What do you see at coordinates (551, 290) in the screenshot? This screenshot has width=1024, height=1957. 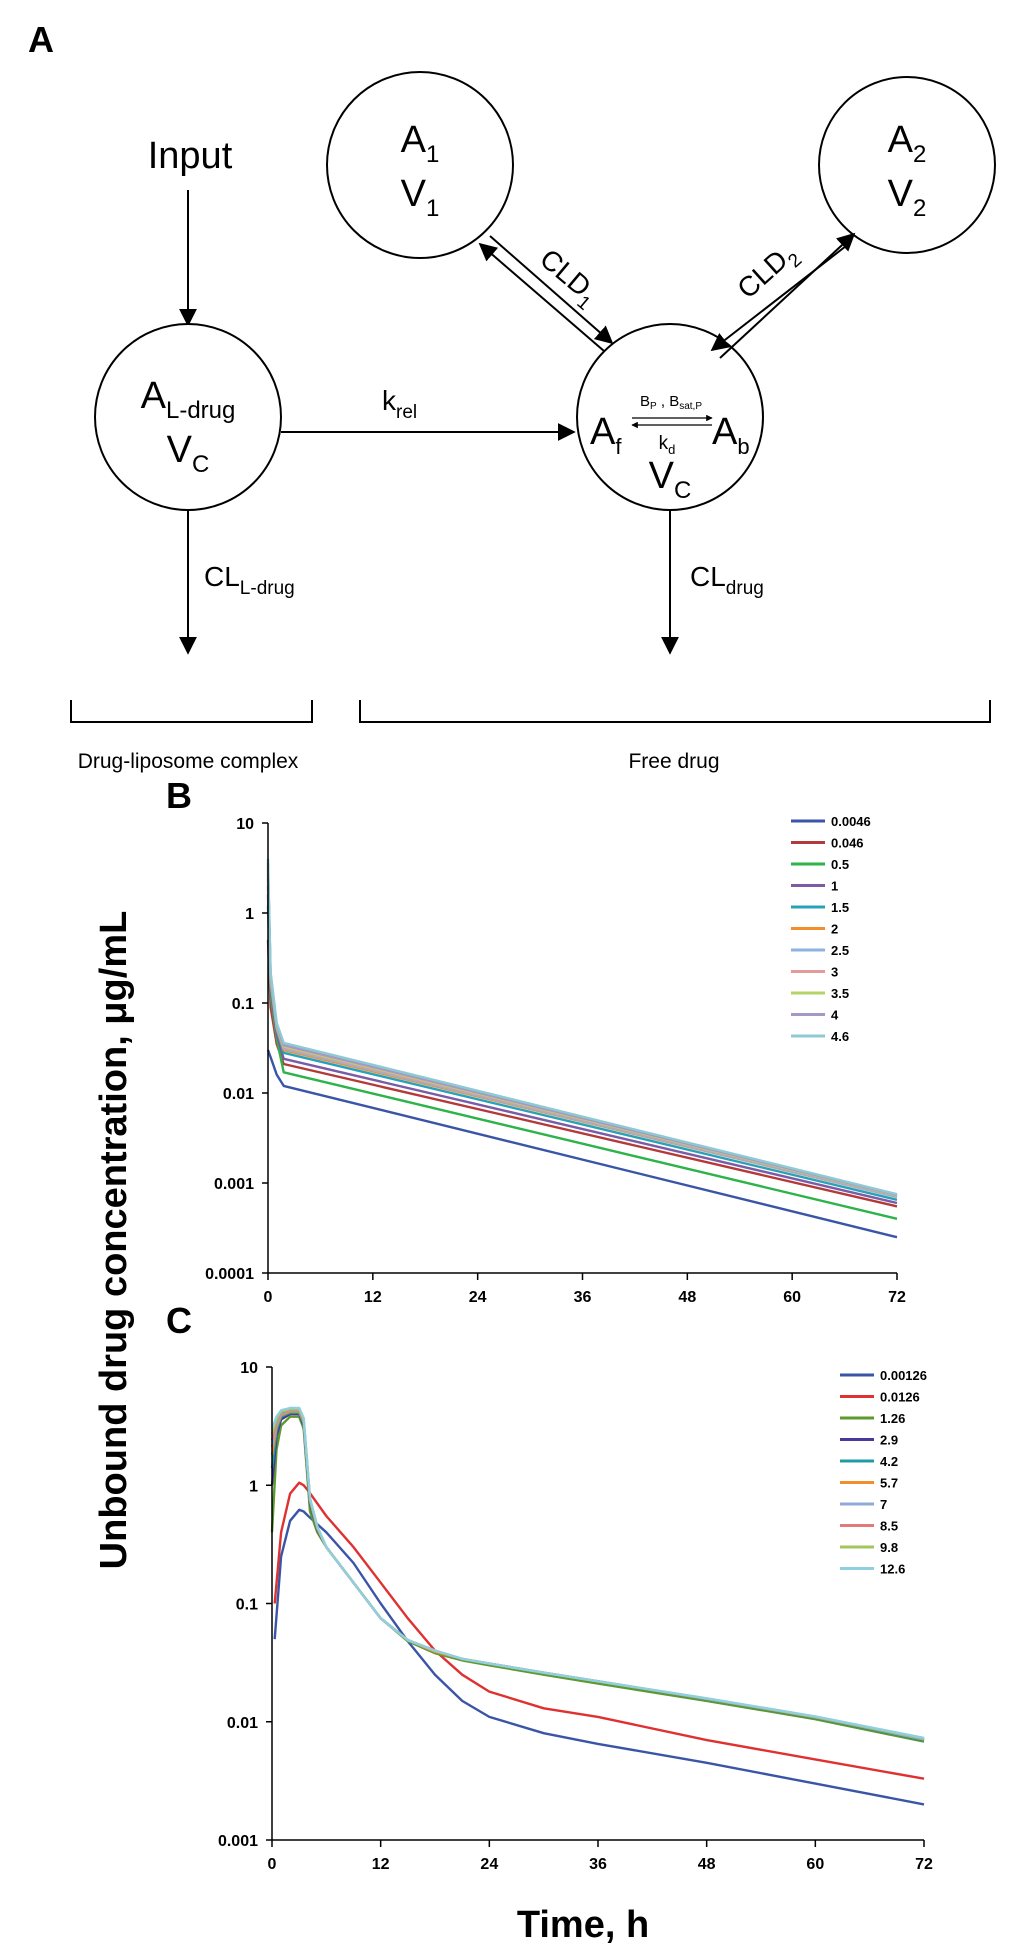 I see `cld1-arrow-to-central` at bounding box center [551, 290].